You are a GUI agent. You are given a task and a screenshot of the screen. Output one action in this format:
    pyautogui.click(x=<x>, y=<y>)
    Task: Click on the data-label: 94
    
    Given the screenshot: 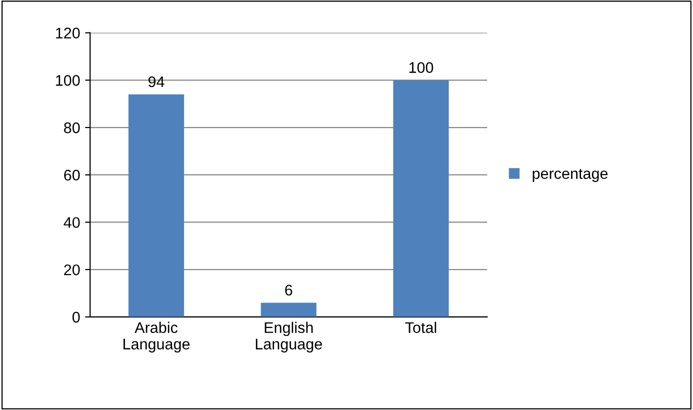 What is the action you would take?
    pyautogui.click(x=156, y=82)
    